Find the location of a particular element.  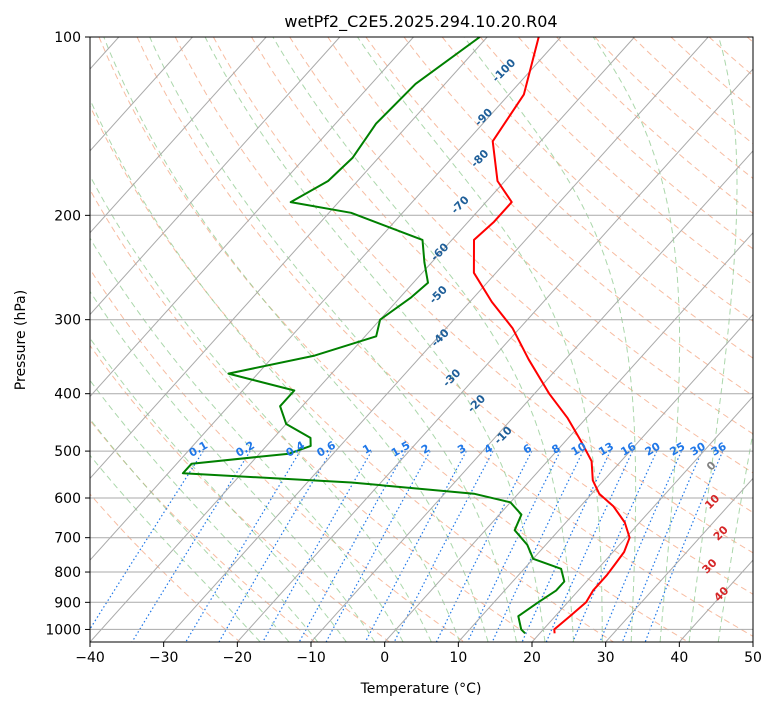

y-tick-label: 100 is located at coordinates (67, 38).